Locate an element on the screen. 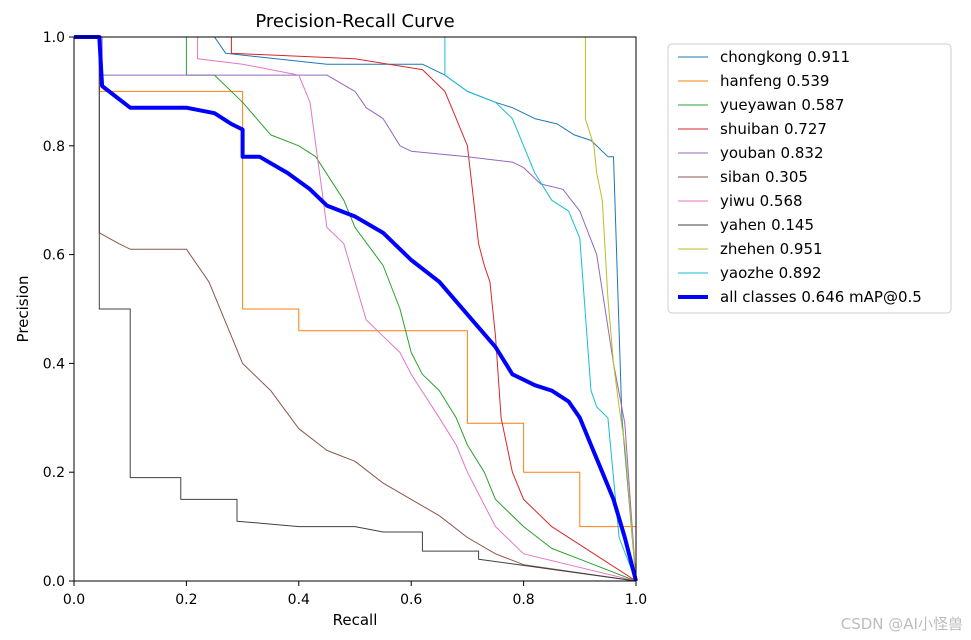 This screenshot has height=640, width=971. legend-label-1: hanfeng 0.539 is located at coordinates (774, 81).